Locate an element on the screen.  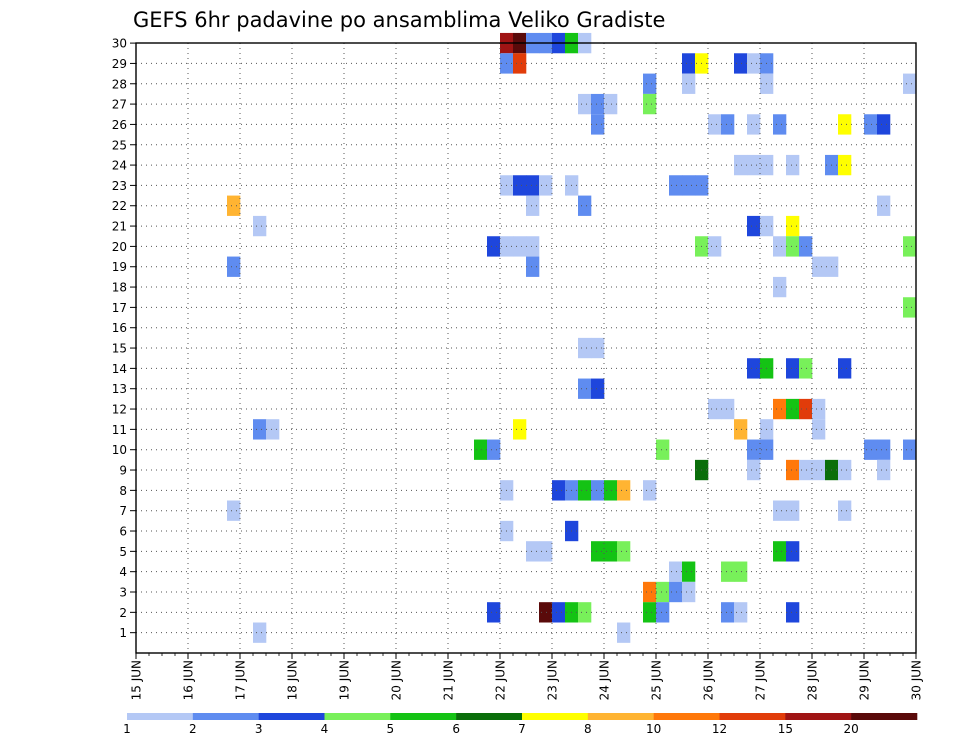
y-tick-label: 6 is located at coordinates (123, 532).